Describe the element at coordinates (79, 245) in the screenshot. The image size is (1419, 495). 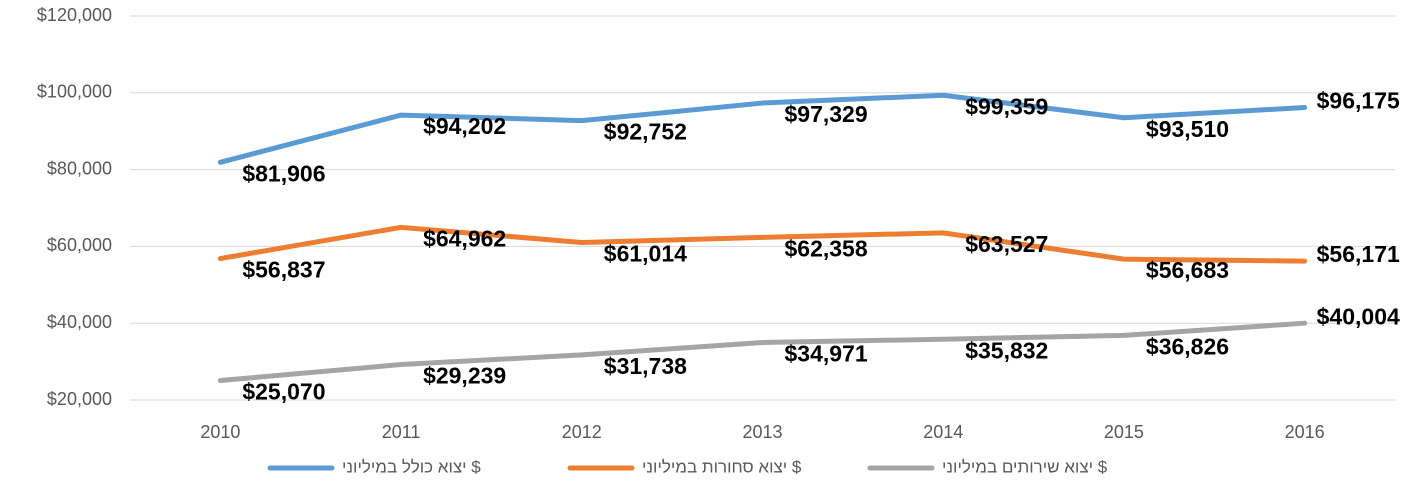
I see `y-tick-label: $60,000` at that location.